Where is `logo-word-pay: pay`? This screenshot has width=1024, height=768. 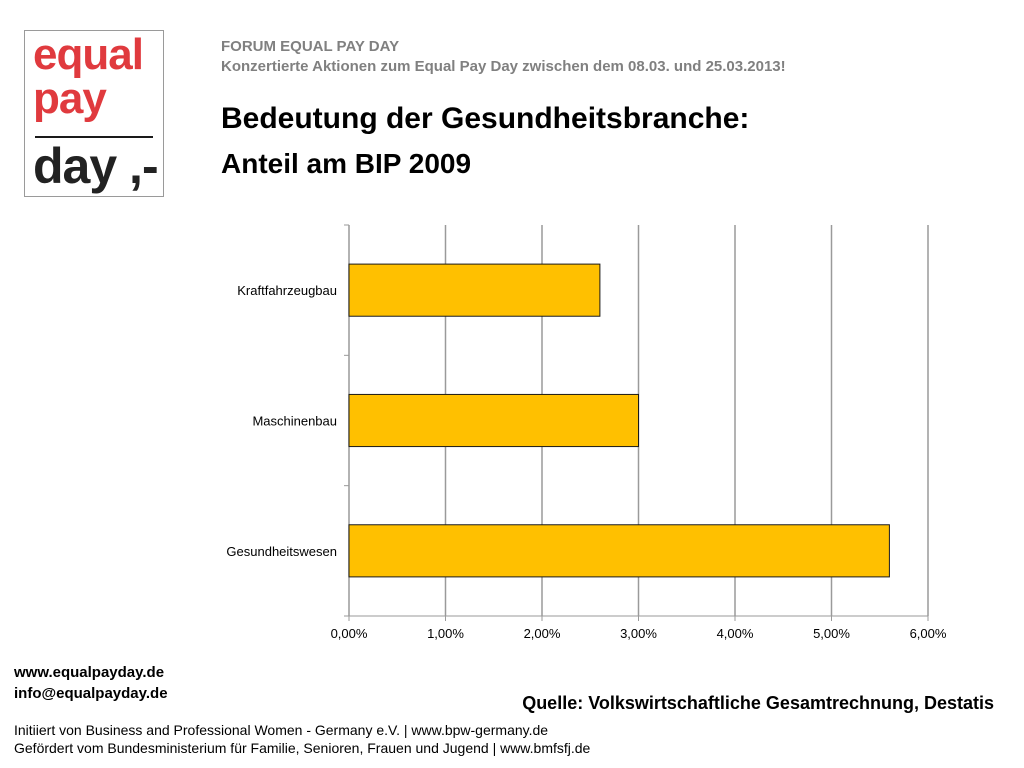 logo-word-pay: pay is located at coordinates (70, 98).